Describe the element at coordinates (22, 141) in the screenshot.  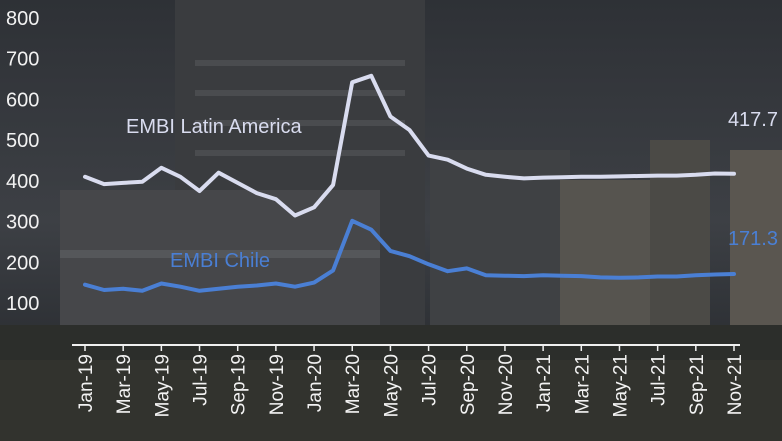
I see `y-tick-label: 500` at that location.